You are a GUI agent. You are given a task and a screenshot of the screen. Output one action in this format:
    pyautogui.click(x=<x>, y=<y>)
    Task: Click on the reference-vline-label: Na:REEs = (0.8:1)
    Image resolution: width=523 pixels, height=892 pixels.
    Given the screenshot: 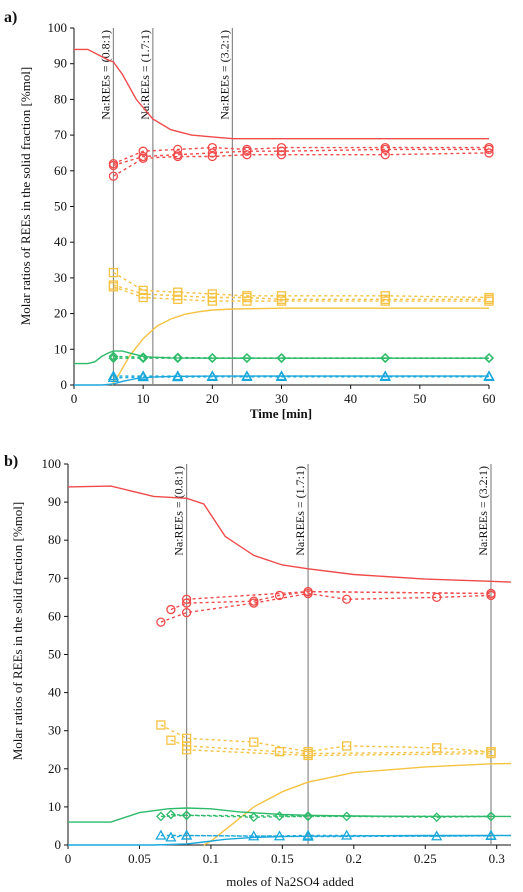 What is the action you would take?
    pyautogui.click(x=179, y=511)
    